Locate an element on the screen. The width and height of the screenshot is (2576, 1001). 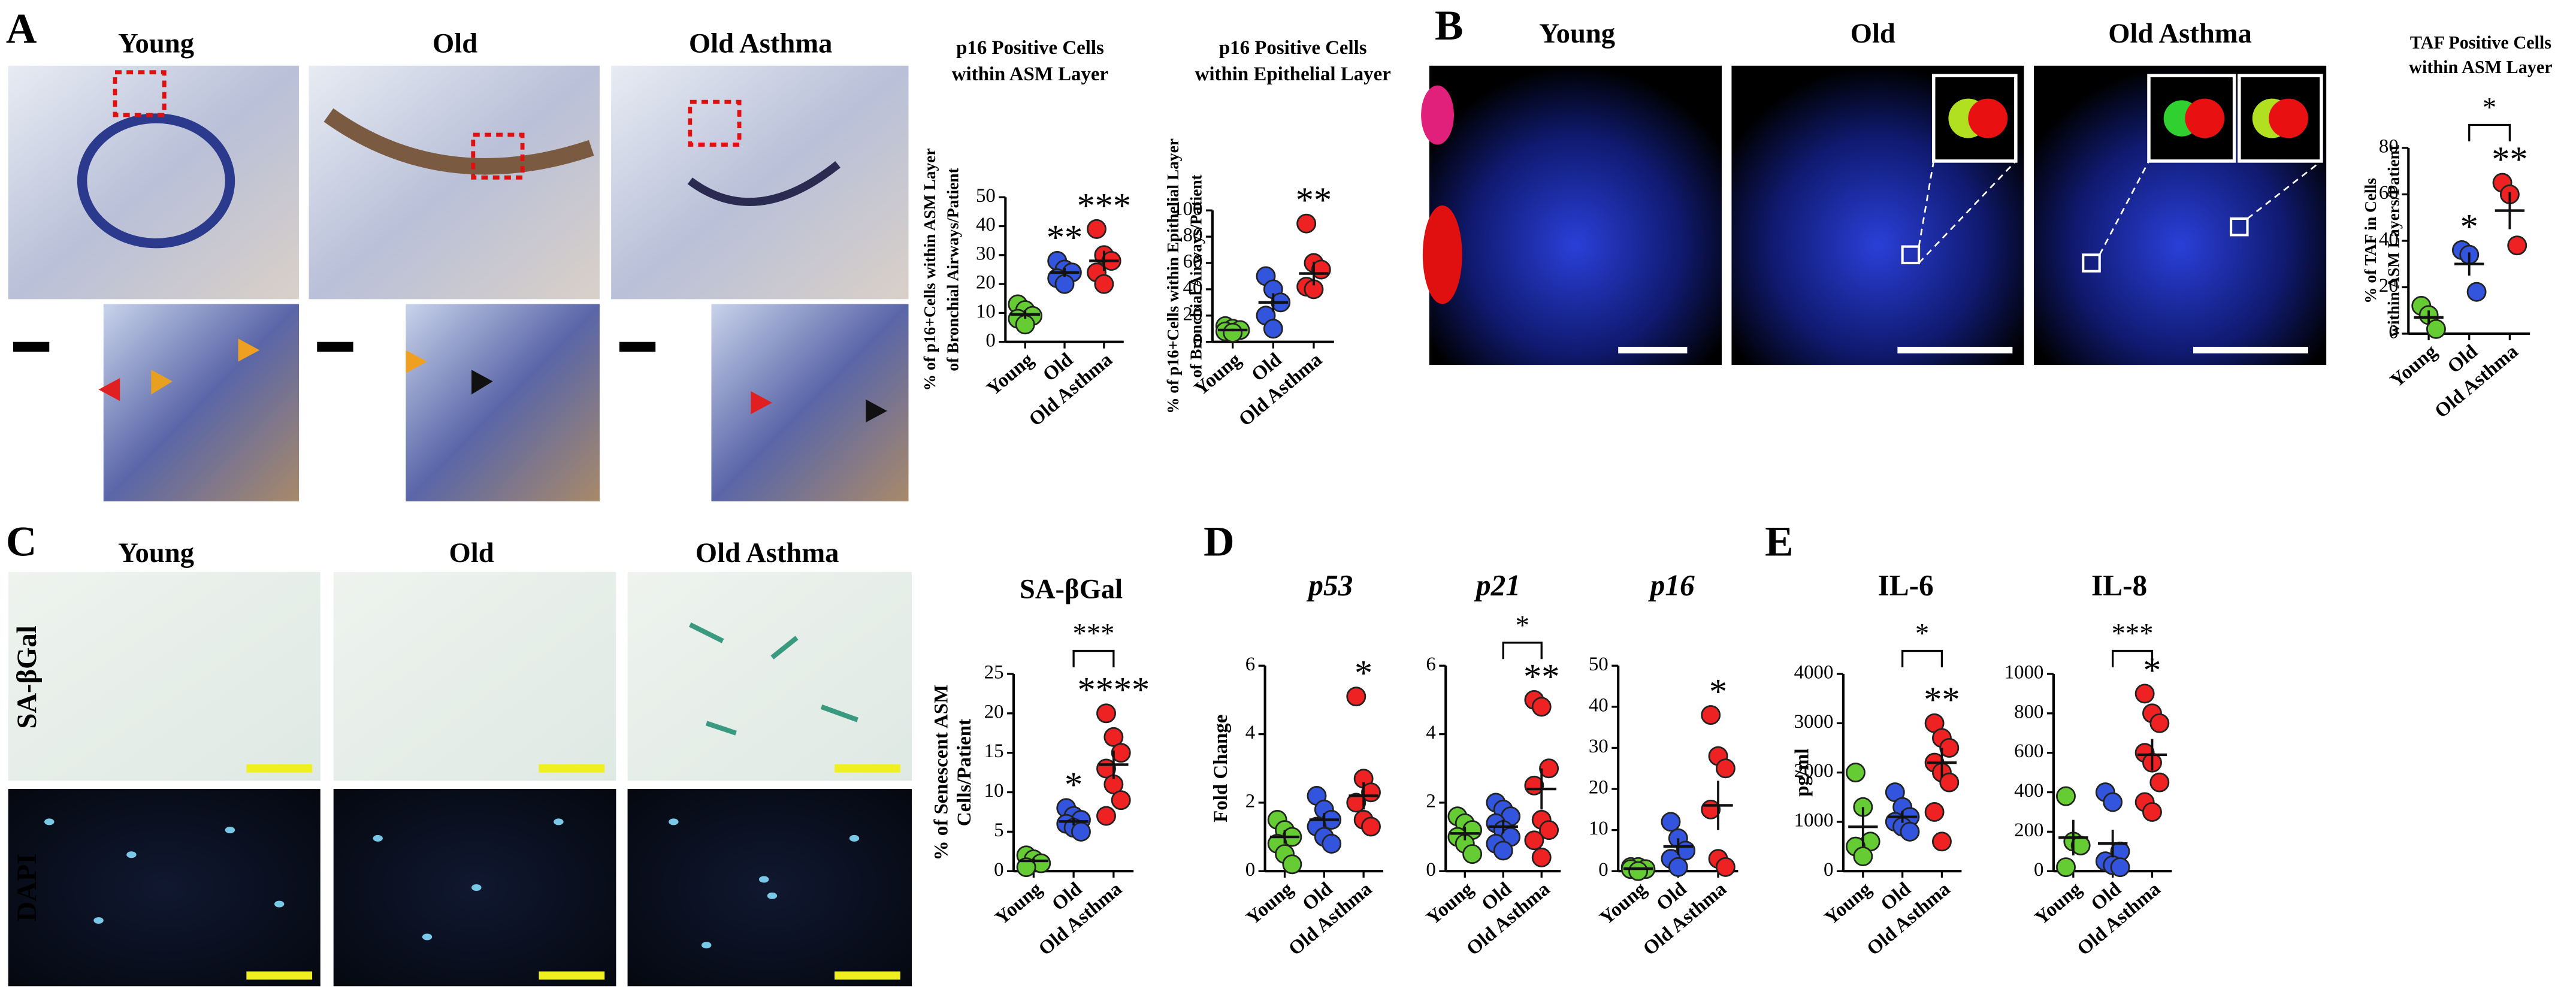
panel-letter: A is located at coordinates (21, 28).